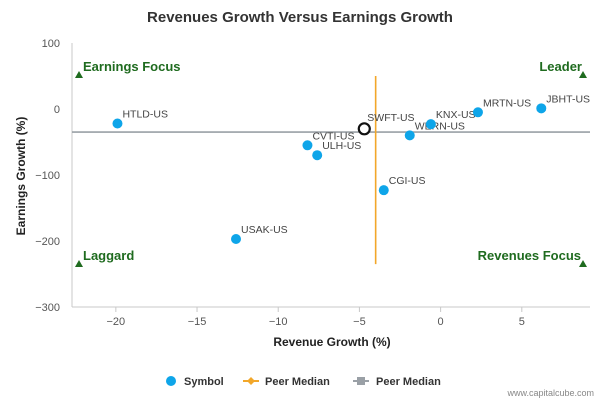 This screenshot has height=400, width=600. What do you see at coordinates (560, 66) in the screenshot?
I see `quadrant-label-top-right: Leader` at bounding box center [560, 66].